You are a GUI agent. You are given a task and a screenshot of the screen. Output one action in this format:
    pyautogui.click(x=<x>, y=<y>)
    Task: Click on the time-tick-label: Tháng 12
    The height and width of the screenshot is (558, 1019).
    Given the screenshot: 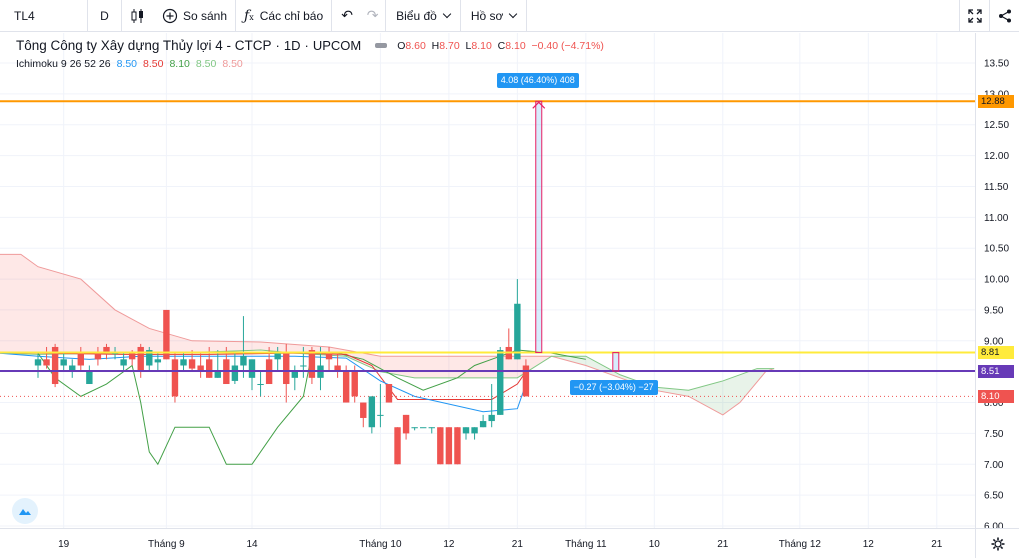 What is the action you would take?
    pyautogui.click(x=800, y=544)
    